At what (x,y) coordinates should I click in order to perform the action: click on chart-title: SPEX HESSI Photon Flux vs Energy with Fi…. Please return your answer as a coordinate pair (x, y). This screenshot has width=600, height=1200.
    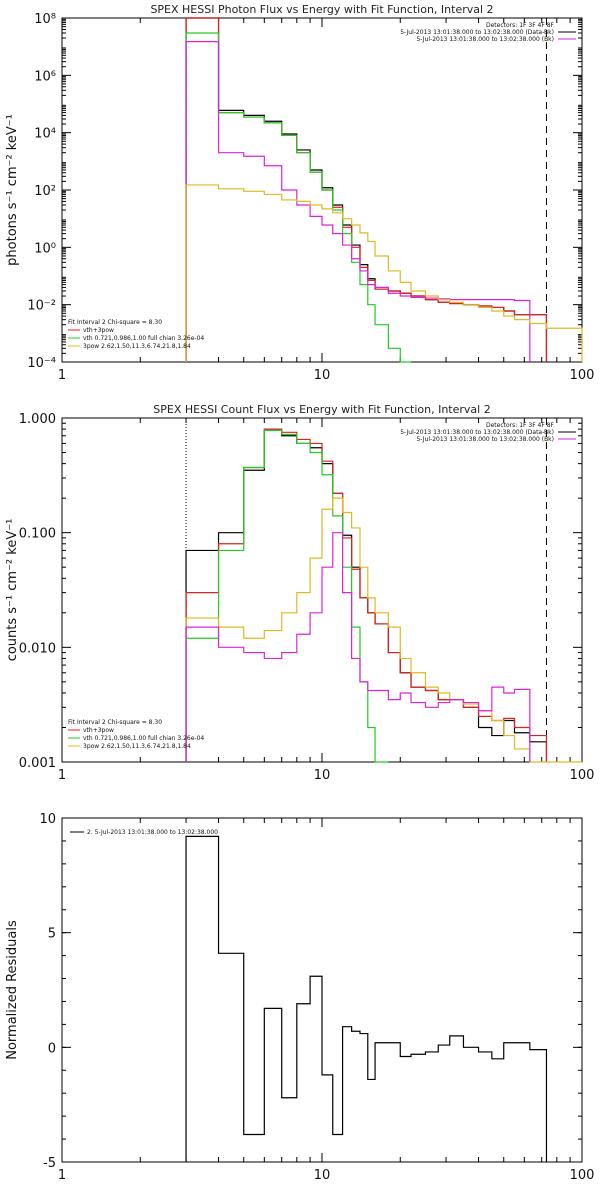
    Looking at the image, I should click on (321, 9).